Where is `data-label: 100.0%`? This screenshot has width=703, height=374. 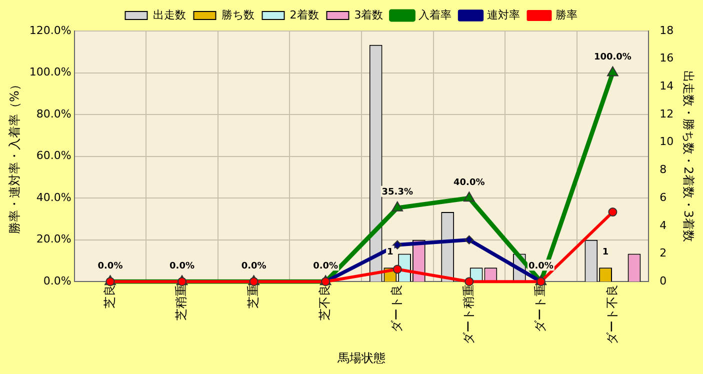 data-label: 100.0% is located at coordinates (613, 57).